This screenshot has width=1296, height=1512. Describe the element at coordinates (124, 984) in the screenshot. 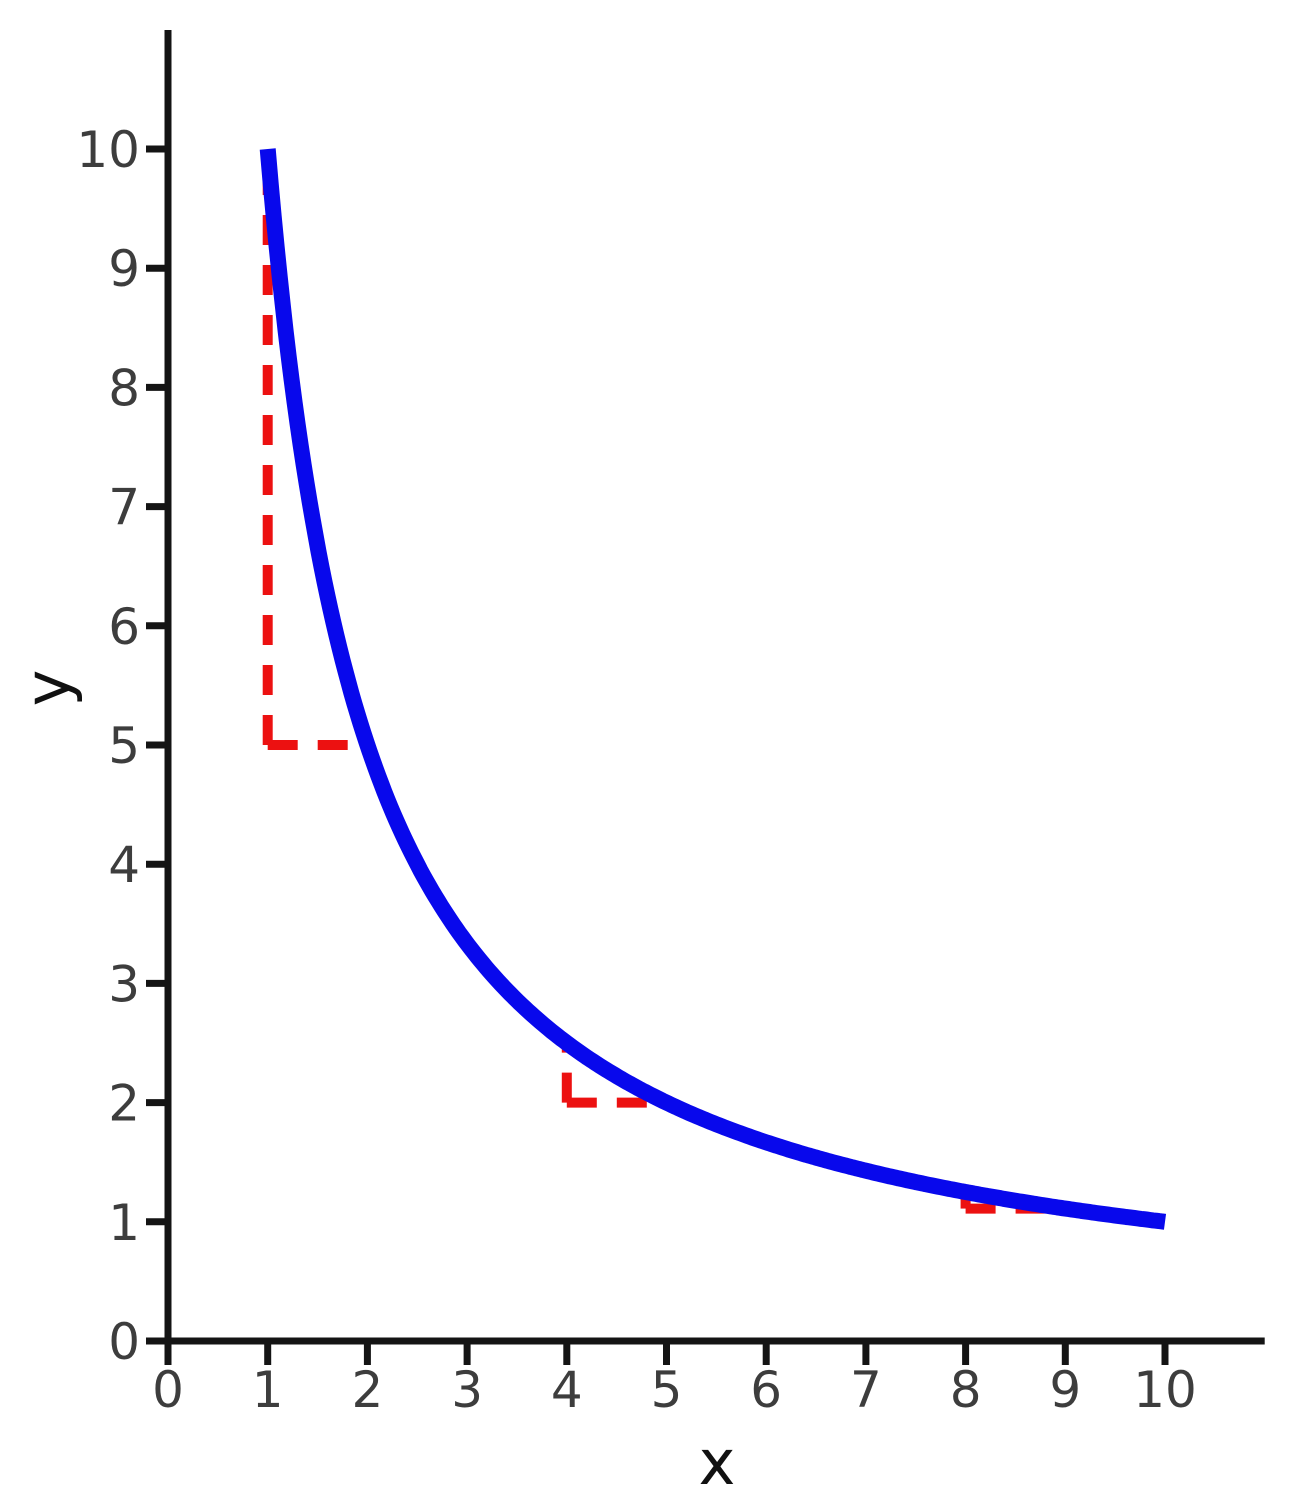

I see `y-tick-label: 3` at that location.